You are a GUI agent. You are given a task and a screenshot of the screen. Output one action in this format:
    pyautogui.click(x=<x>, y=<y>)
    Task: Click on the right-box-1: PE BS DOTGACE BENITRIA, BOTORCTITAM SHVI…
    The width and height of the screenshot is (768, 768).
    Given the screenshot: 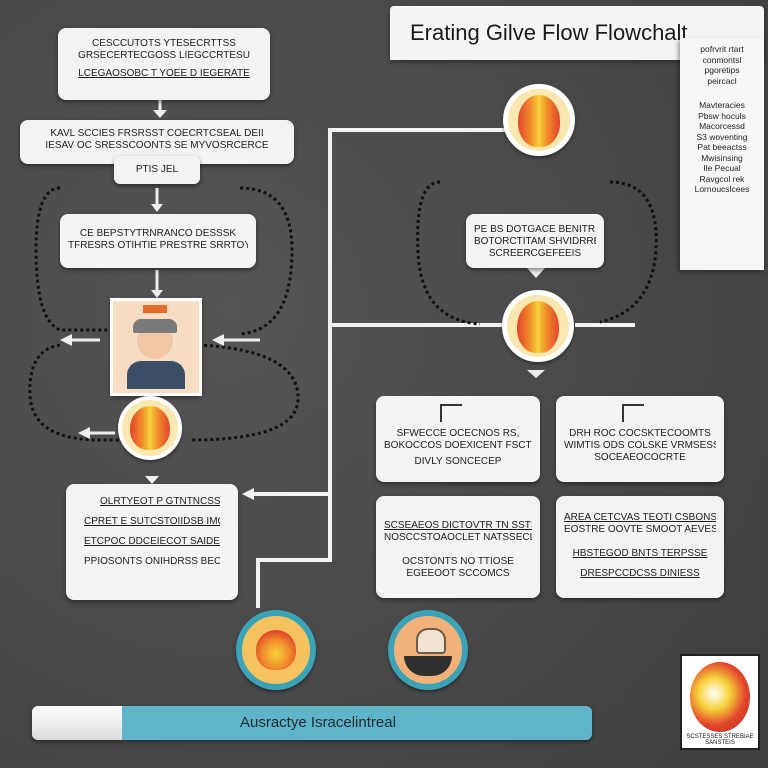 What is the action you would take?
    pyautogui.click(x=535, y=241)
    